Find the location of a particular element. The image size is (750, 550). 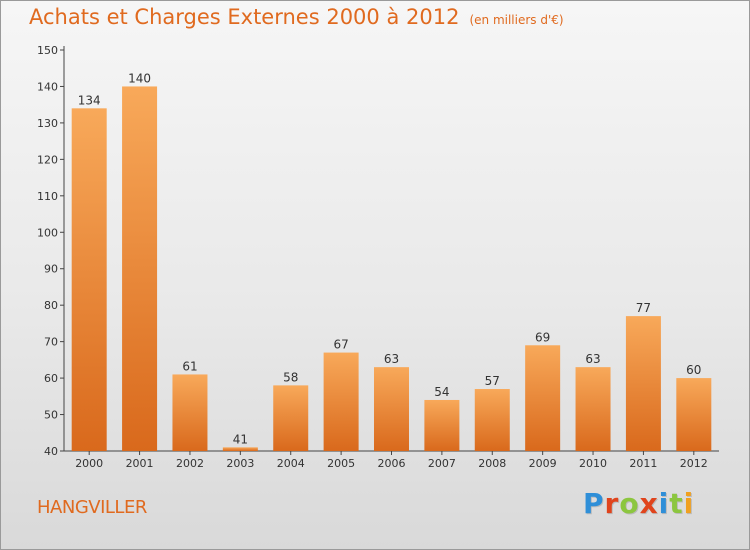

x-tick-label: 2003 is located at coordinates (240, 463).